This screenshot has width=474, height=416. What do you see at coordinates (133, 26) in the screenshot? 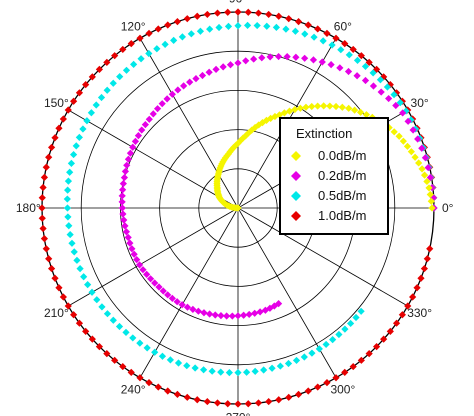
I see `angle-tick-label: 120°` at bounding box center [133, 26].